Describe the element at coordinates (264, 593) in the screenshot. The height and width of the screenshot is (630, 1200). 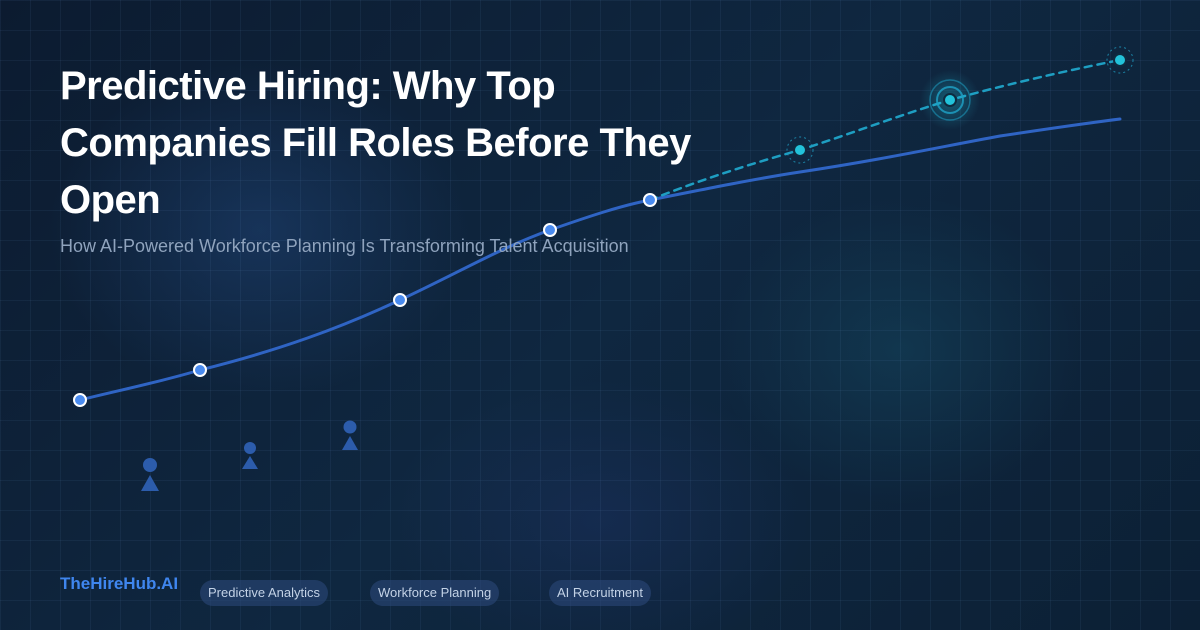
I see `tag-predictive-analytics: Predictive Analytics` at that location.